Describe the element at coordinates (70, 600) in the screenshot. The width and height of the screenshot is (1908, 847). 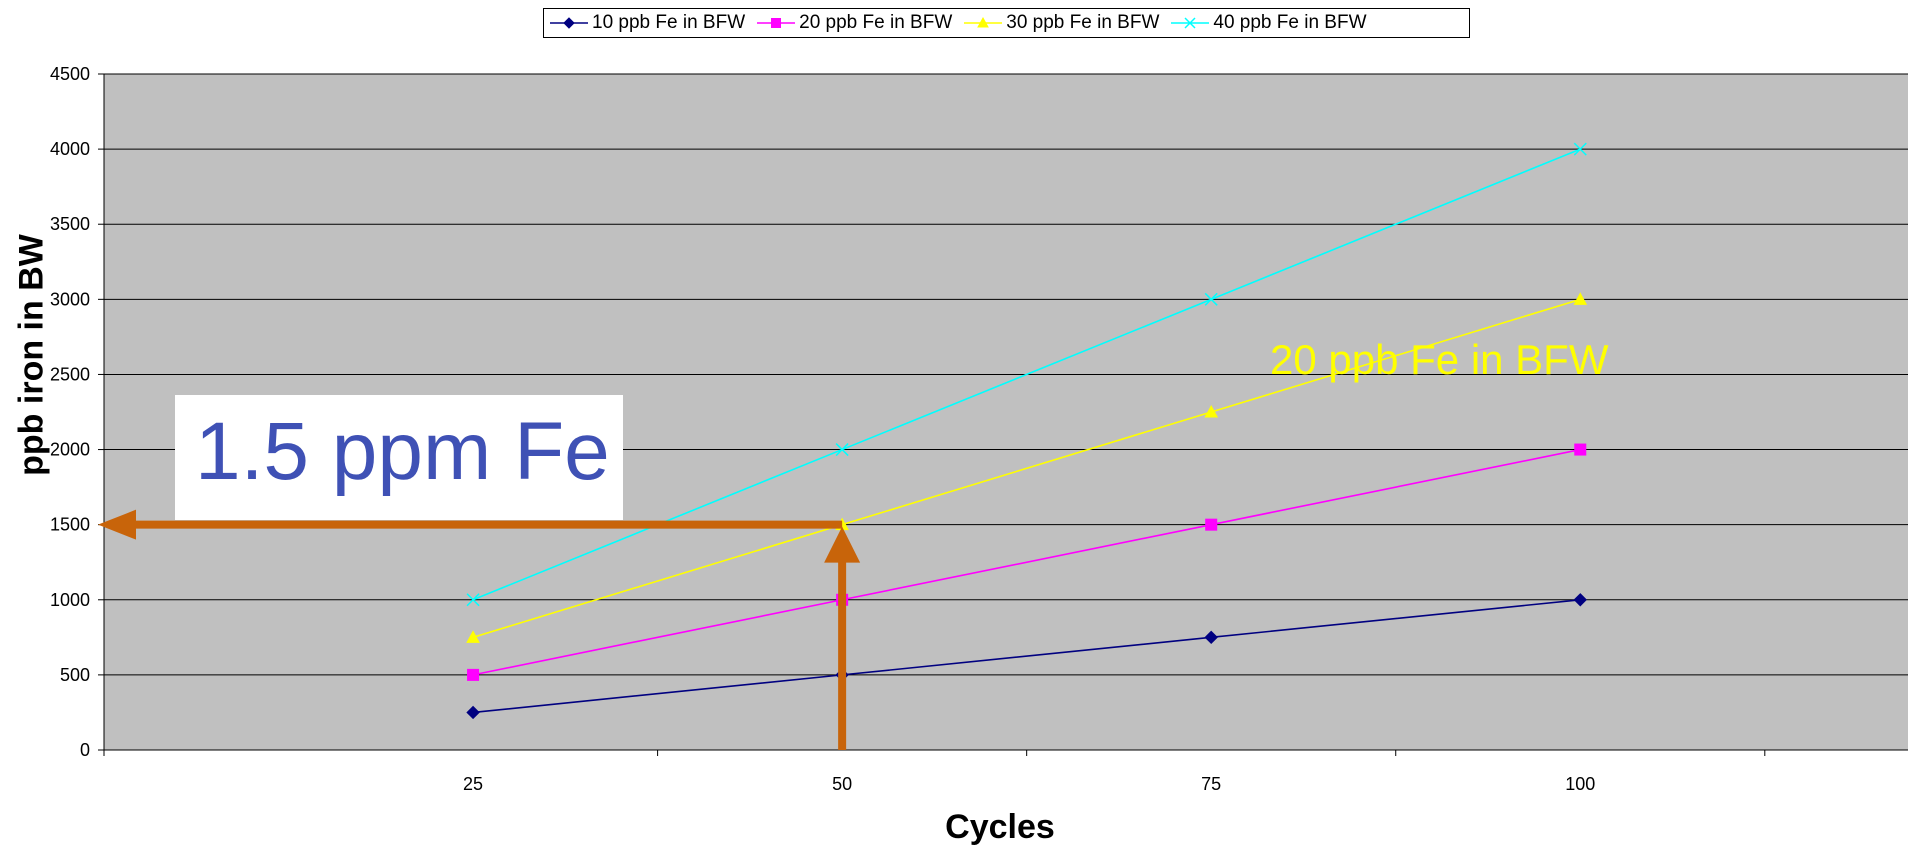
I see `y-tick-label: 1000` at that location.